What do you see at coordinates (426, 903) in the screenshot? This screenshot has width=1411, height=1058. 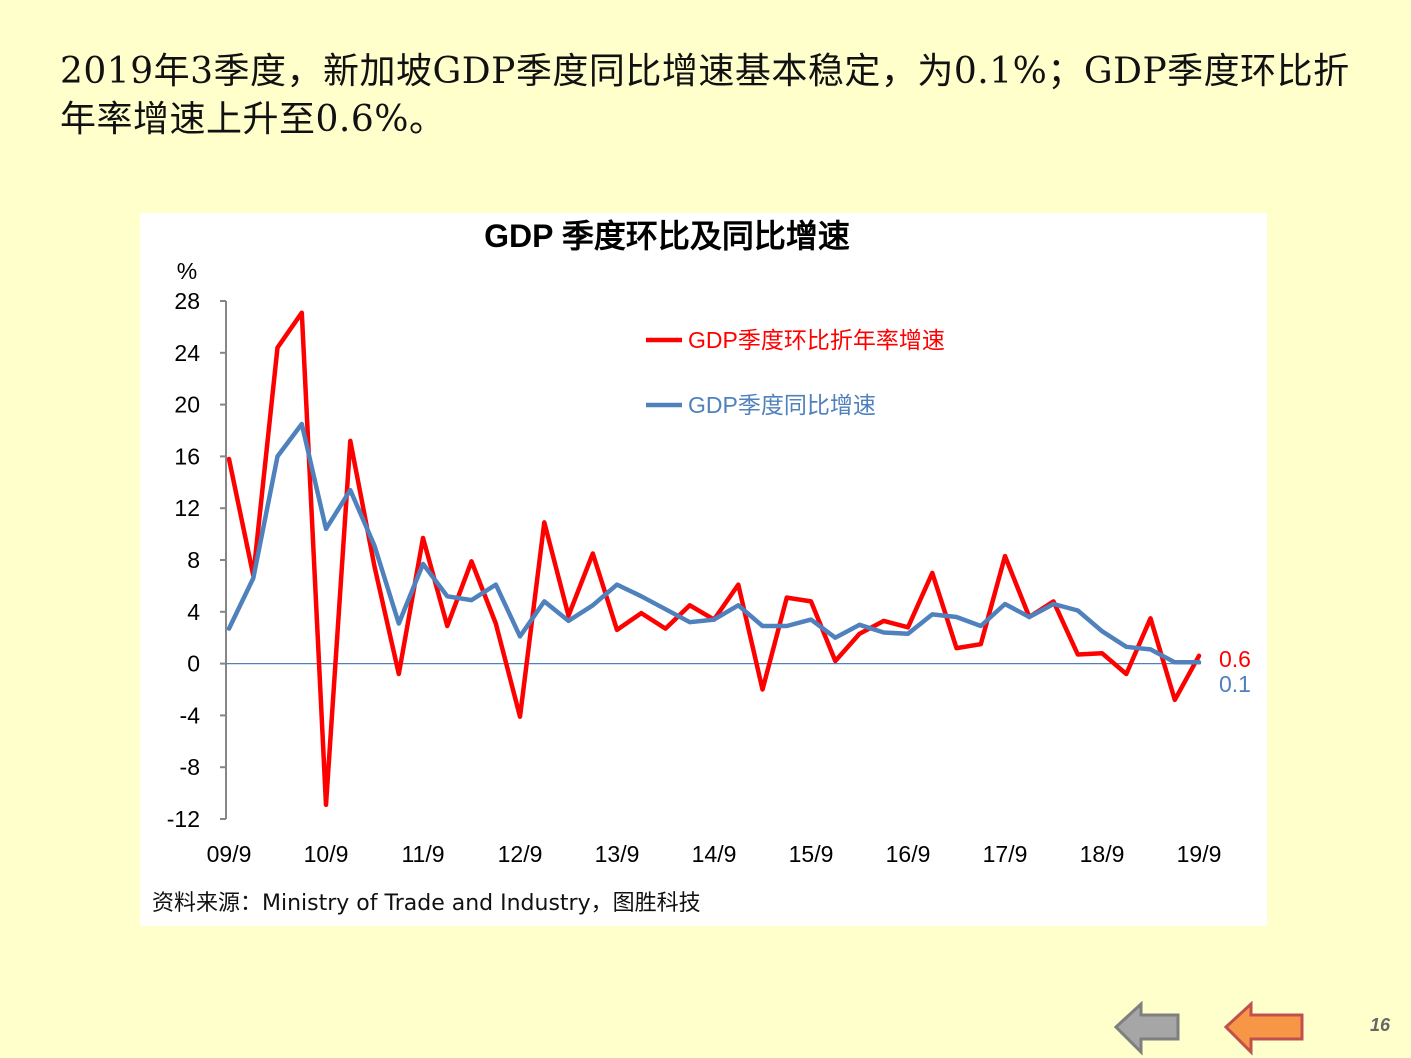 I see `source-note: 资料来源：Ministry of Trade and Industry，图胜科技` at bounding box center [426, 903].